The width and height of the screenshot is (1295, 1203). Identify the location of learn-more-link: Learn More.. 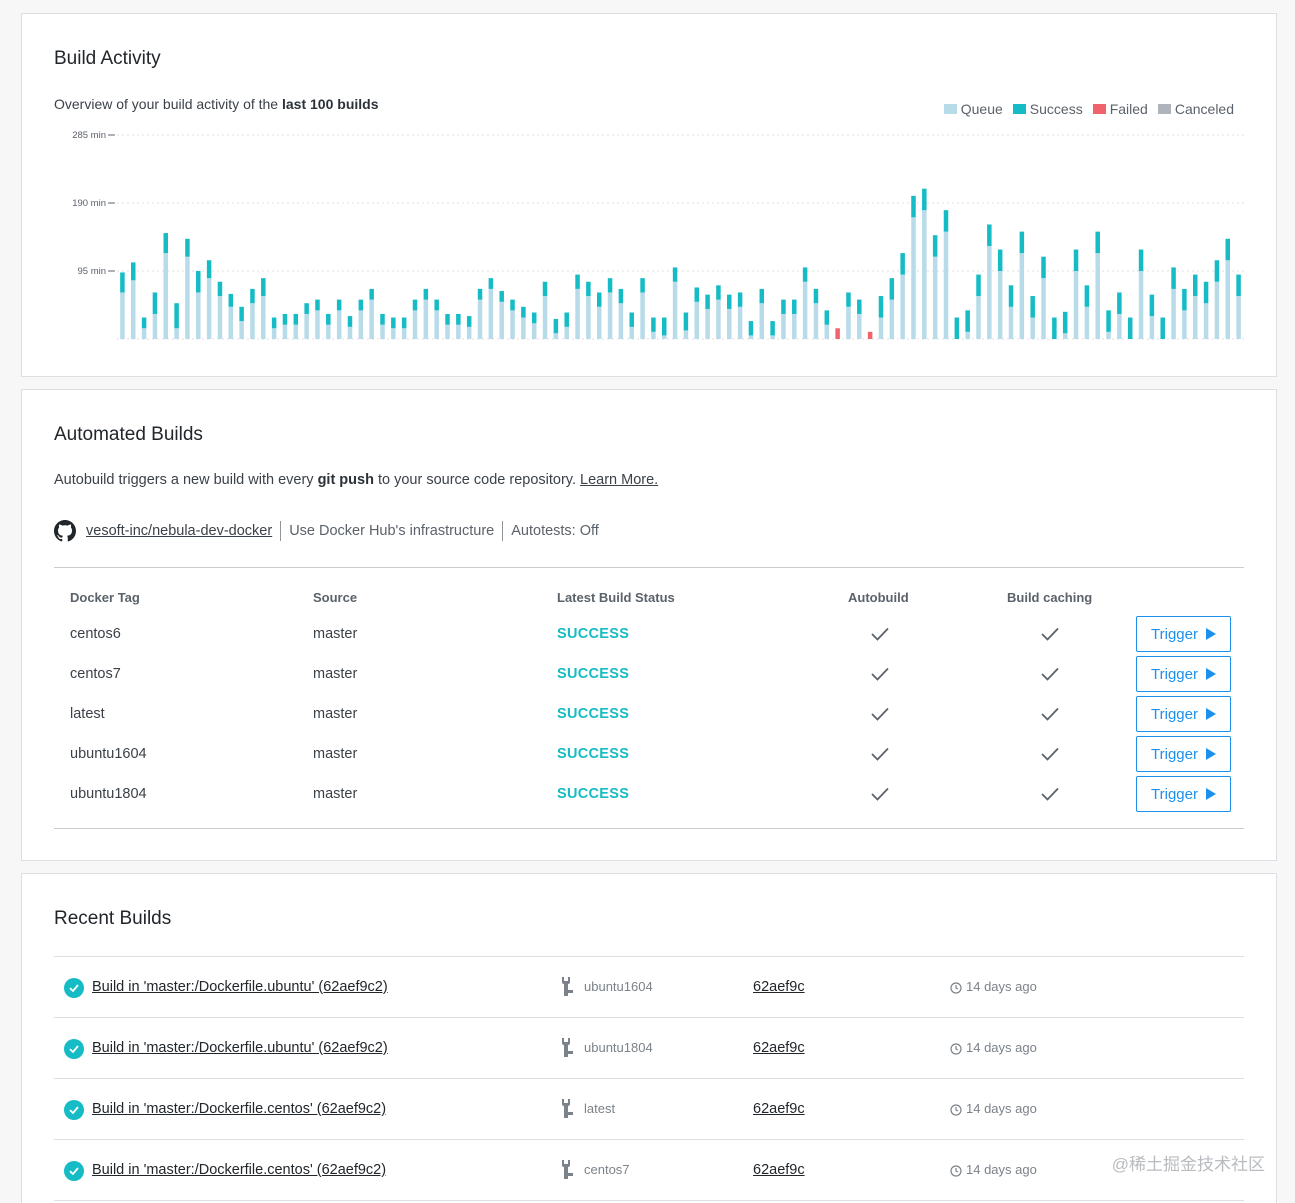
(619, 480).